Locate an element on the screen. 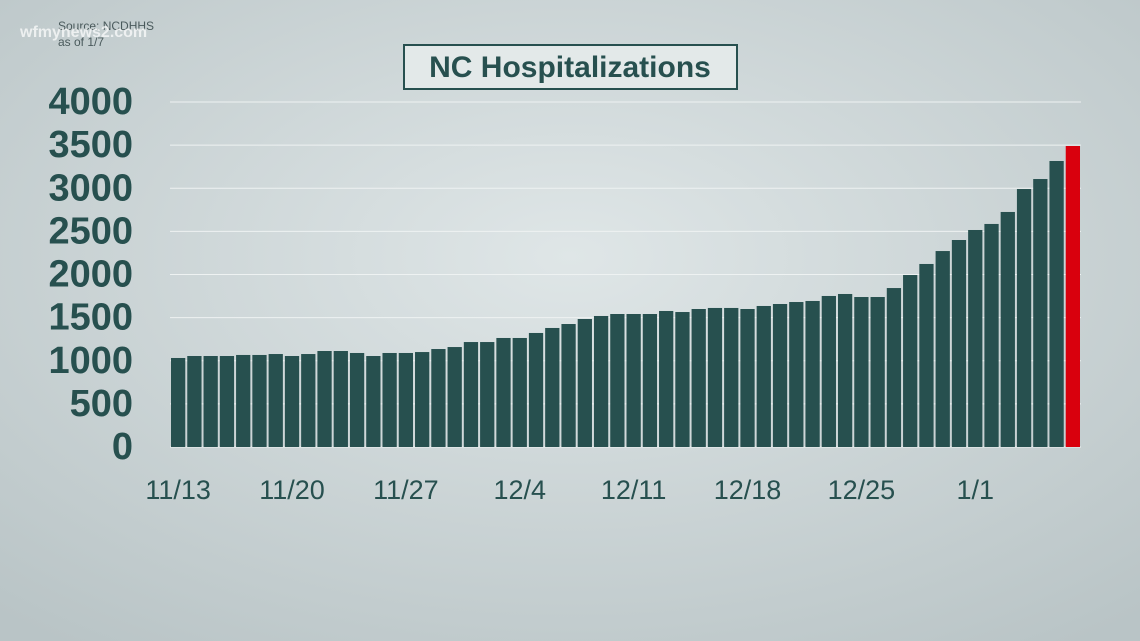 This screenshot has height=641, width=1140. source: Source: NCDHHS is located at coordinates (106, 26).